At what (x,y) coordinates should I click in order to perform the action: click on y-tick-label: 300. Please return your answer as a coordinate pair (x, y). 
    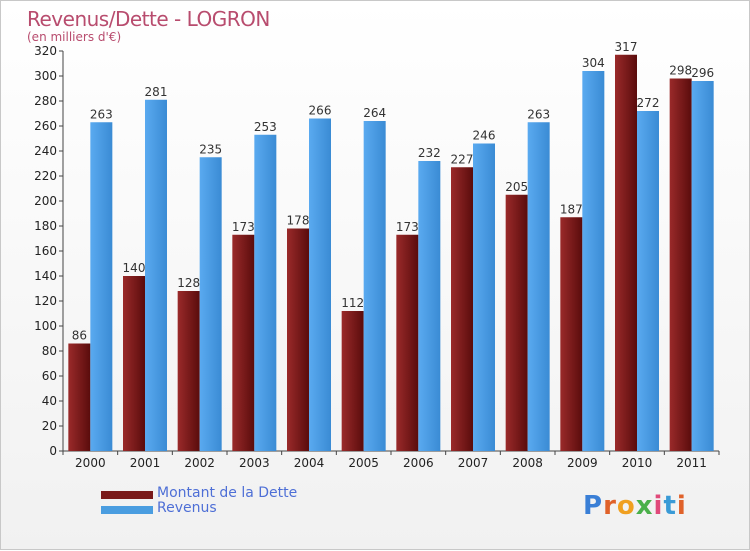
    Looking at the image, I should click on (45, 76).